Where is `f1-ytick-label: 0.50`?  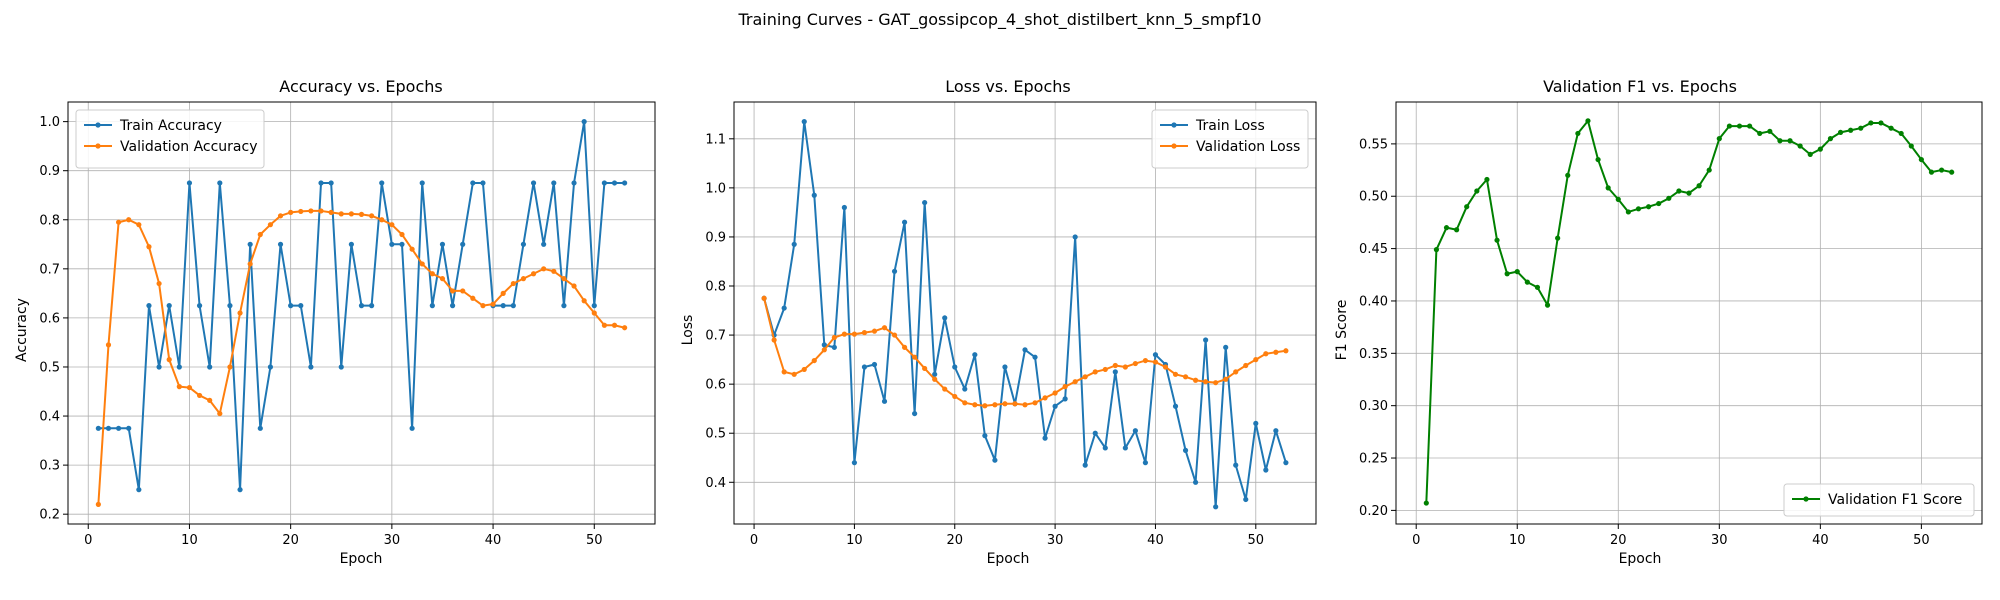 f1-ytick-label: 0.50 is located at coordinates (1373, 197).